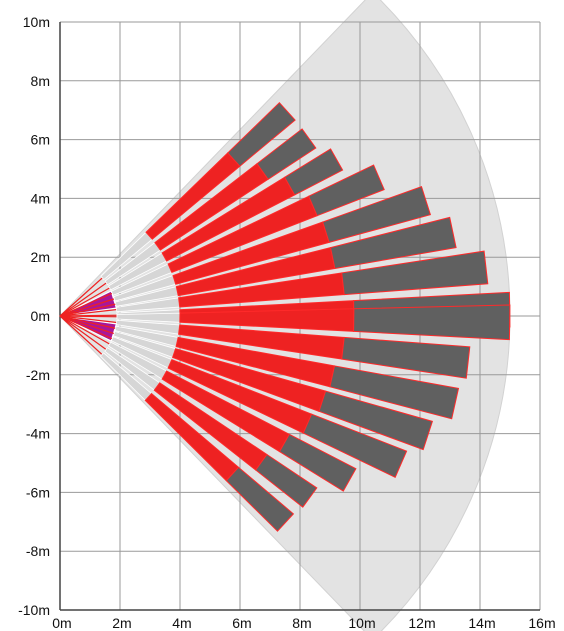 The height and width of the screenshot is (631, 564). What do you see at coordinates (121, 623) in the screenshot?
I see `x-tick-label: 2m` at bounding box center [121, 623].